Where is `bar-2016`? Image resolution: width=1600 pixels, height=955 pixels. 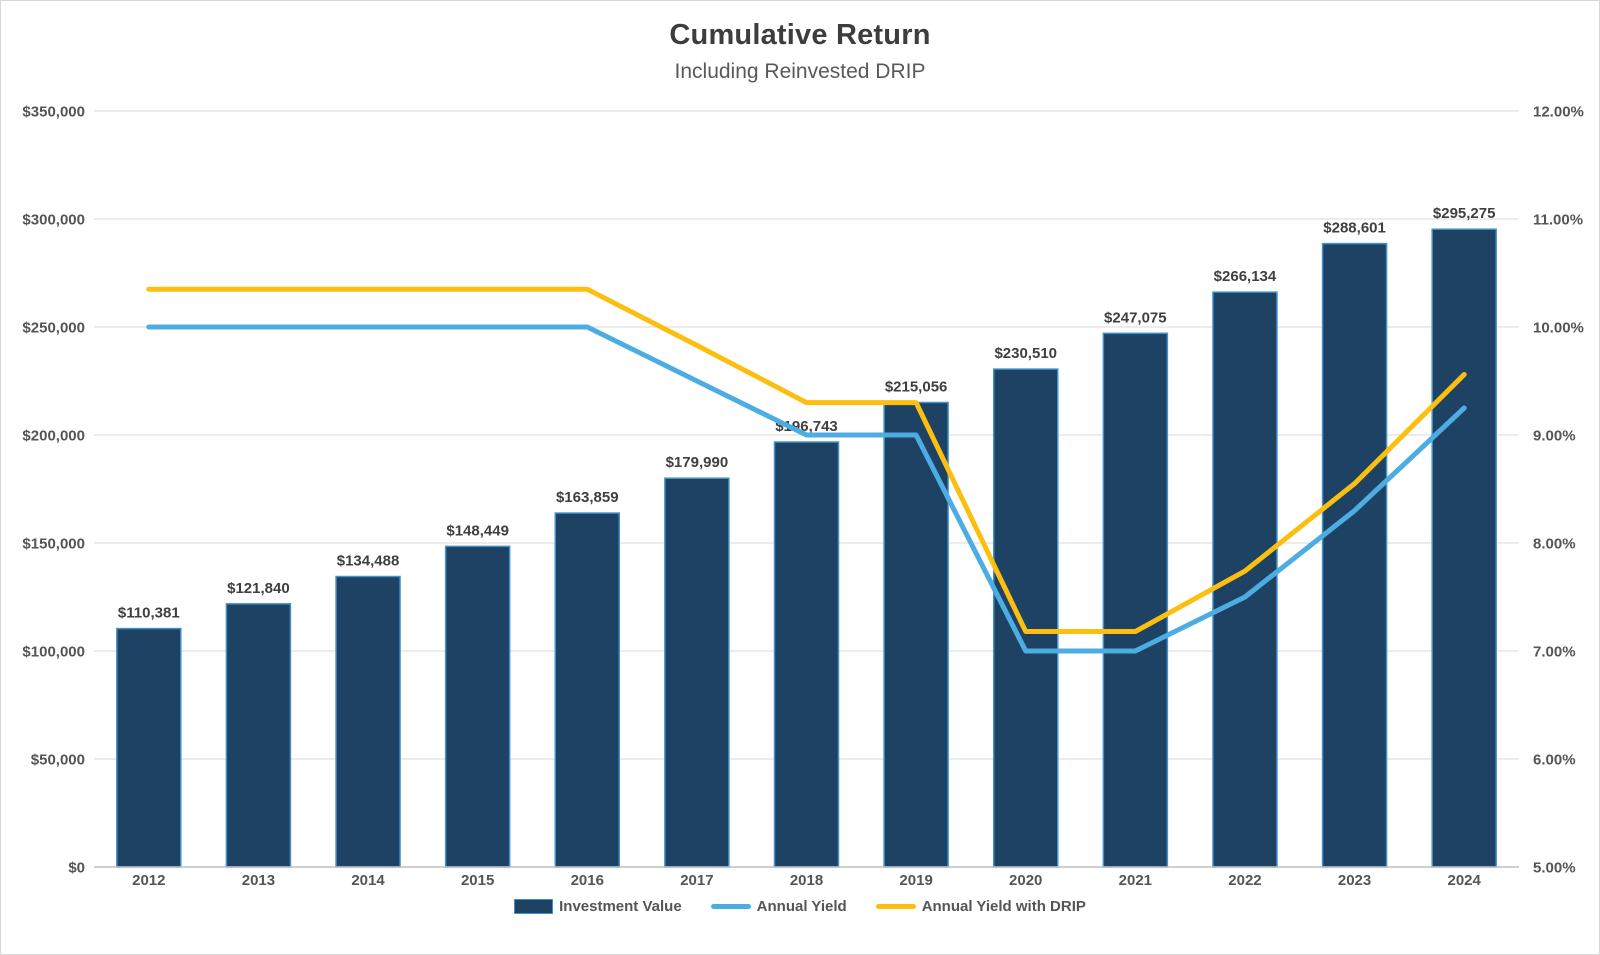
bar-2016 is located at coordinates (587, 690).